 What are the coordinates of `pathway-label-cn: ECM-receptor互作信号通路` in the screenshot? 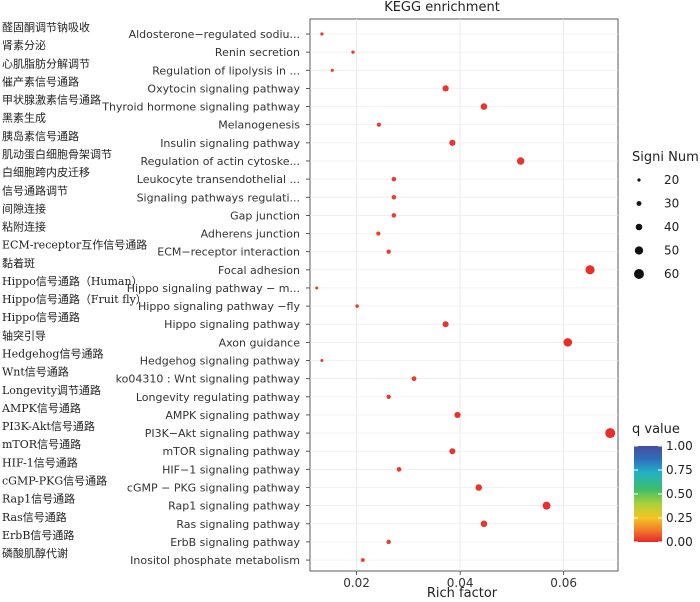 It's located at (74, 245).